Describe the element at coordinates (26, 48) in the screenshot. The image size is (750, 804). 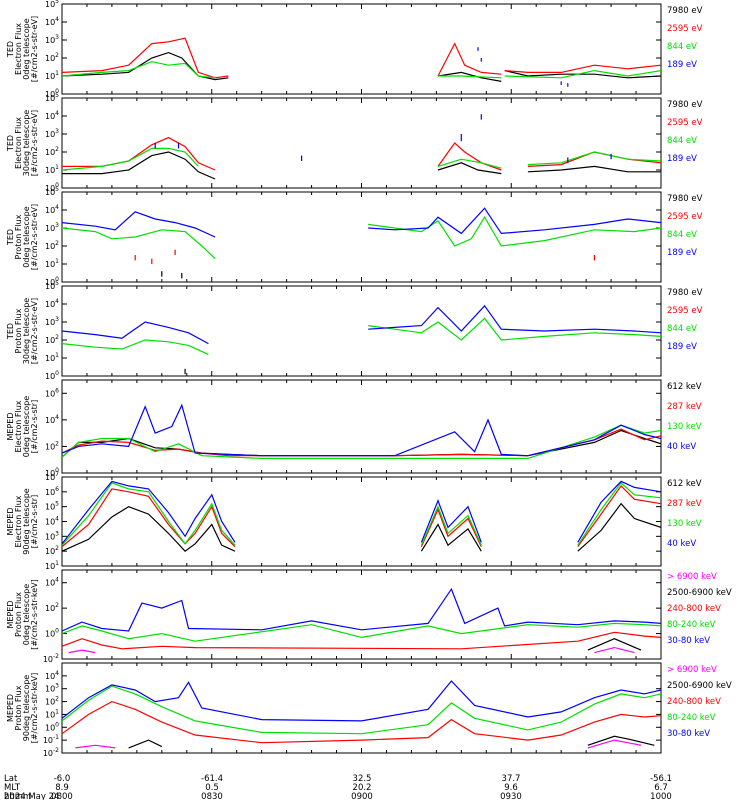
I see `ylabel-line: 0deg telescope` at that location.